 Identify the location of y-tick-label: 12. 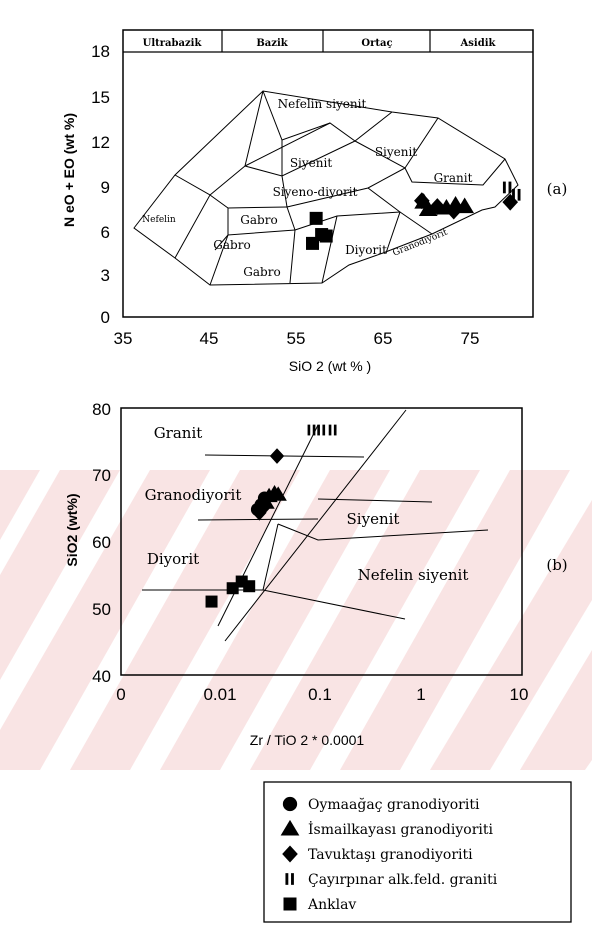
(100, 142).